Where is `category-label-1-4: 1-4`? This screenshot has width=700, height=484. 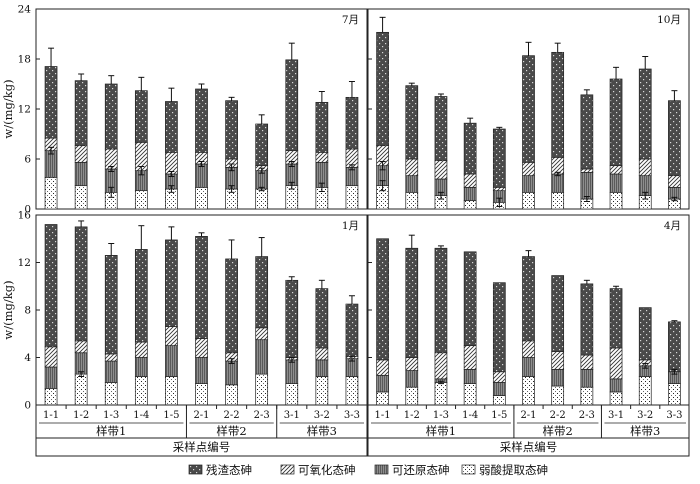
category-label-1-4: 1-4 is located at coordinates (141, 415).